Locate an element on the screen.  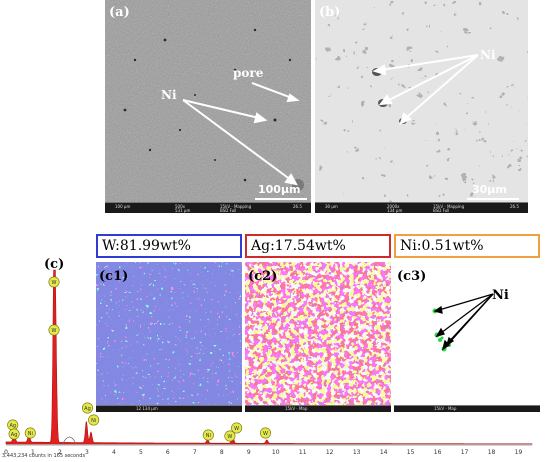
pore-label-a: pore is located at coordinates (248, 73).